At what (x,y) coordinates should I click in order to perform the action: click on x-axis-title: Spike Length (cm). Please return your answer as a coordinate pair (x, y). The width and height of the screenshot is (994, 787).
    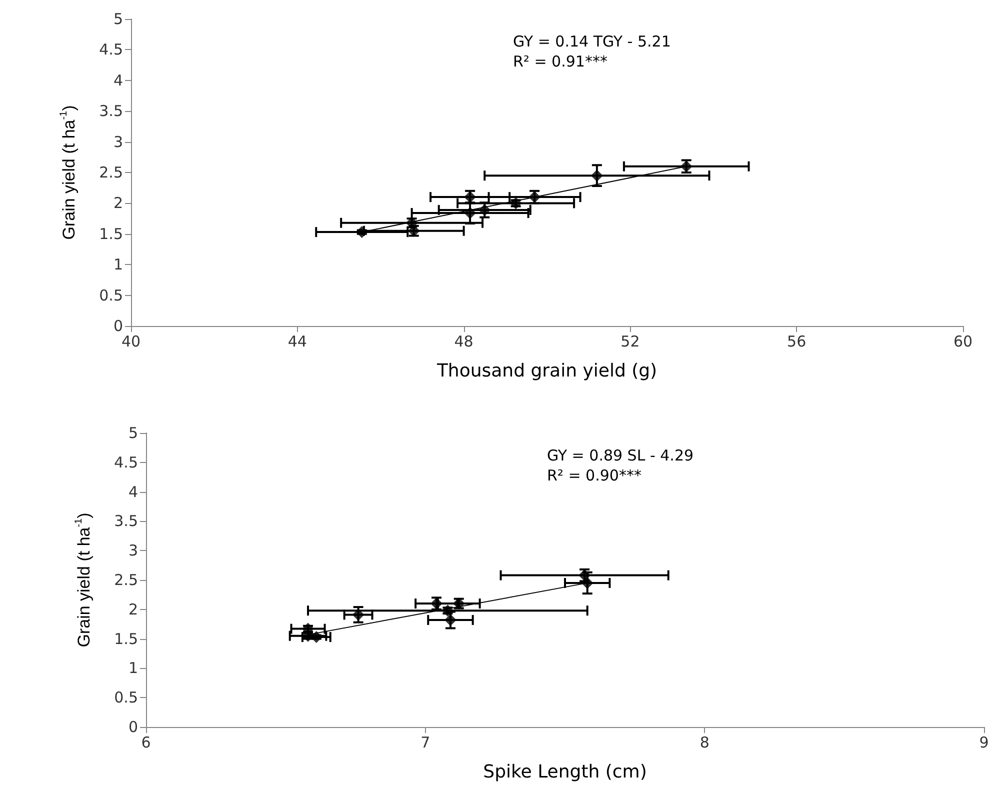
    Looking at the image, I should click on (565, 772).